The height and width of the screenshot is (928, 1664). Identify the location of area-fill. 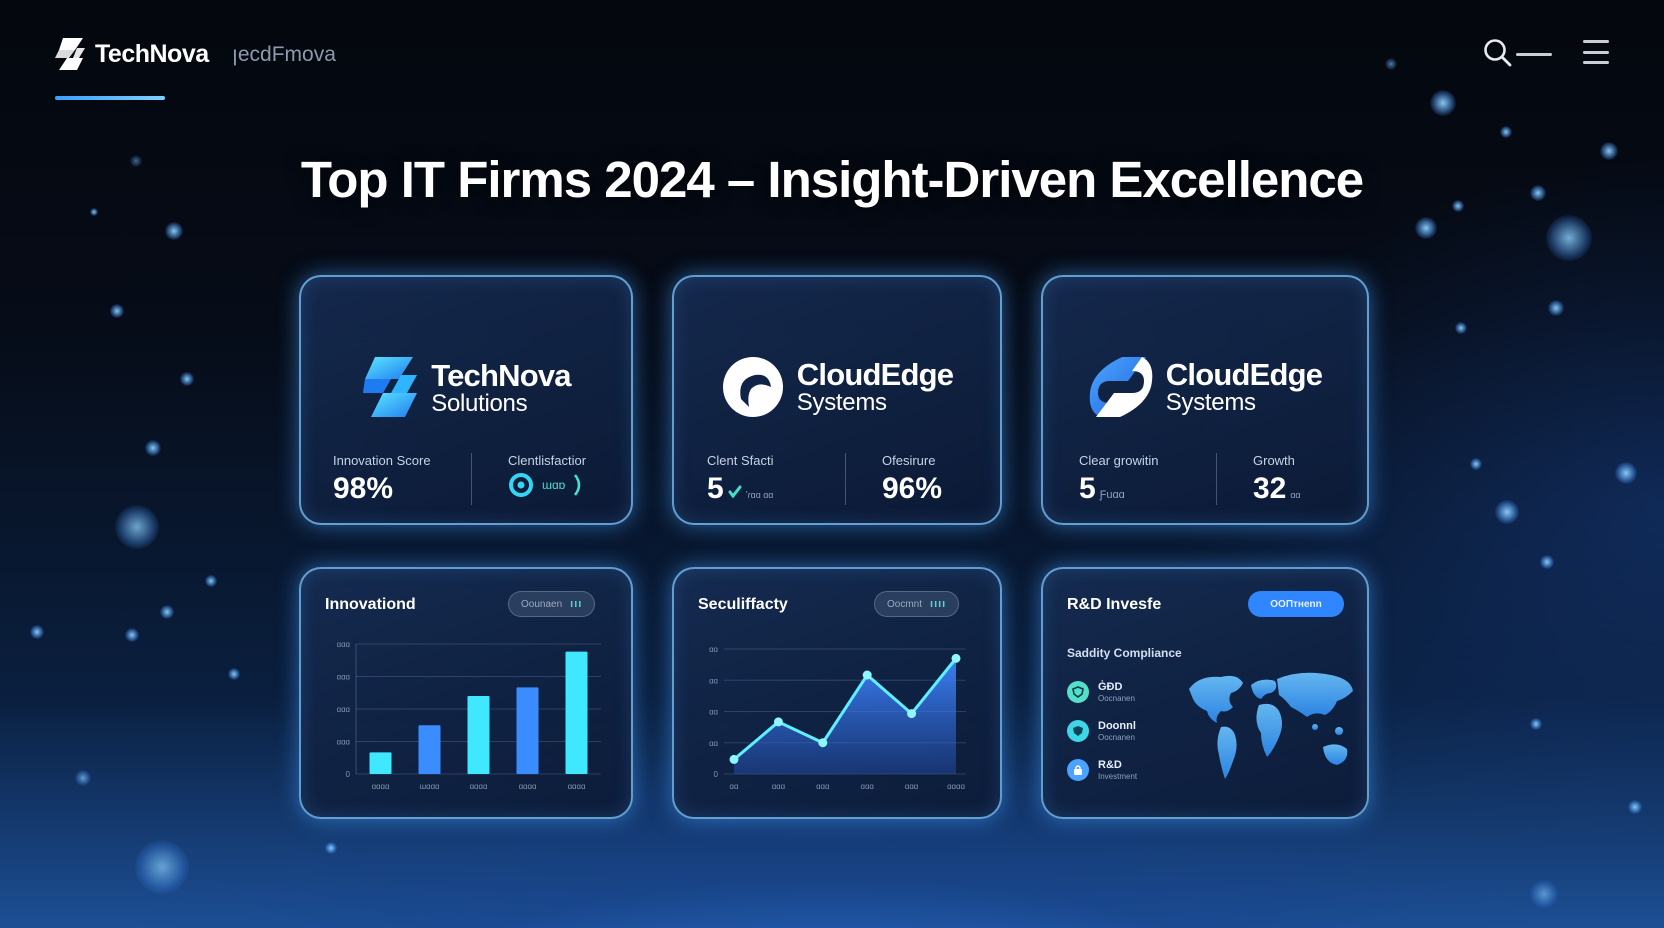
(845, 716).